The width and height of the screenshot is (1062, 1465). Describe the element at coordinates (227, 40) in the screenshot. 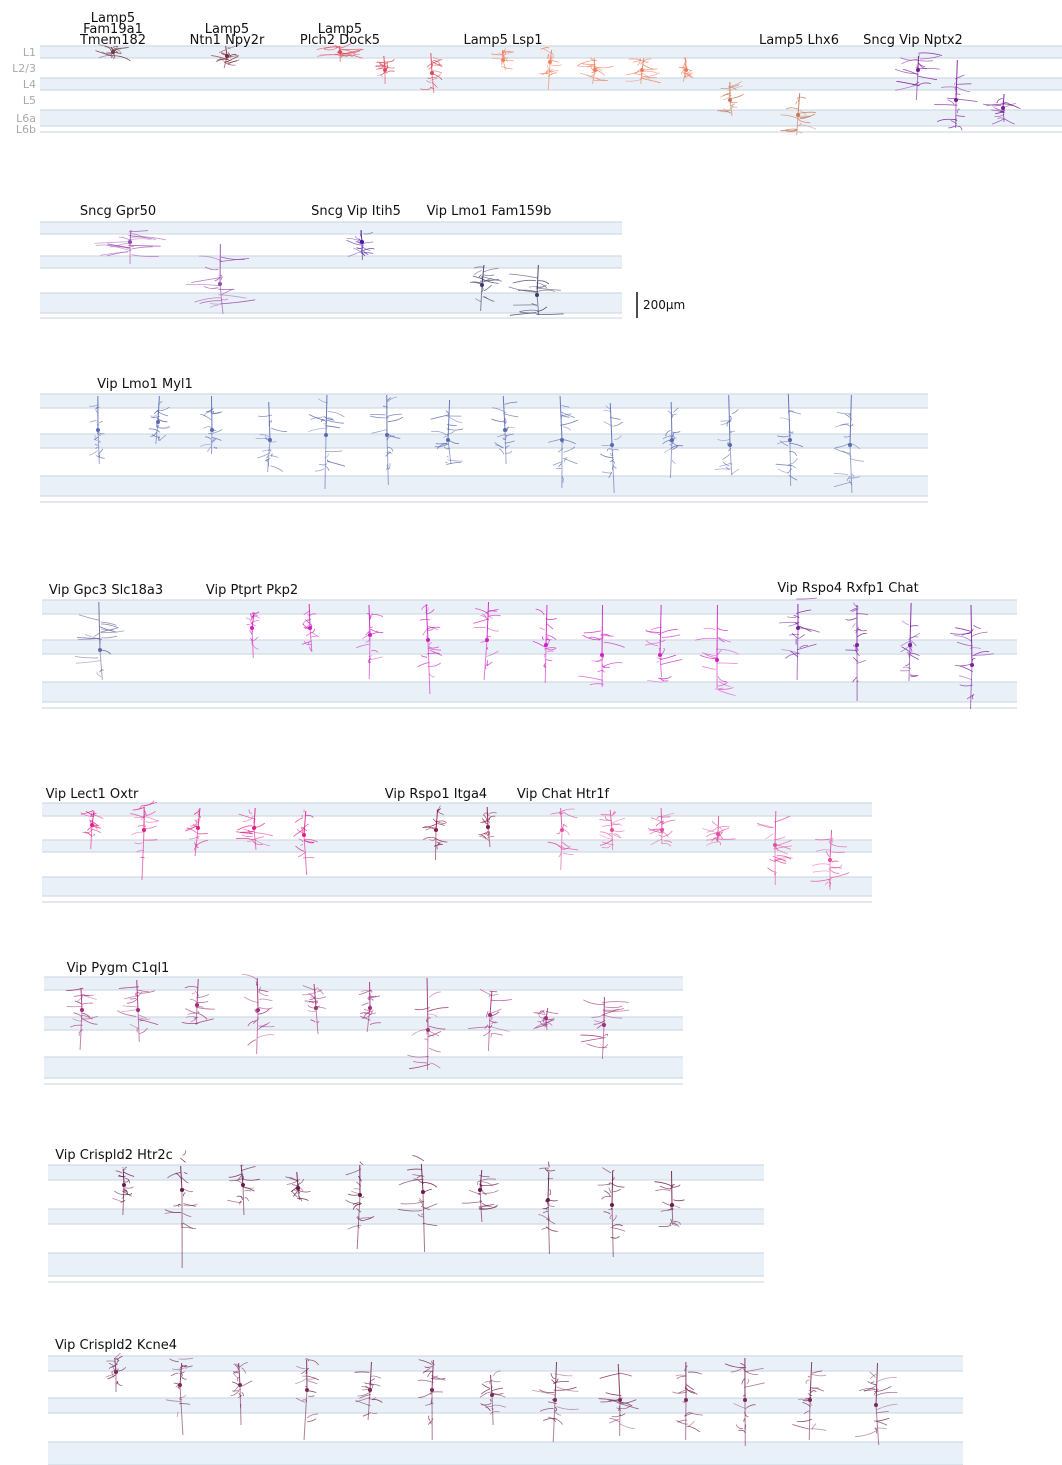

I see `cell-type-label: Ntn1 Npy2r` at that location.